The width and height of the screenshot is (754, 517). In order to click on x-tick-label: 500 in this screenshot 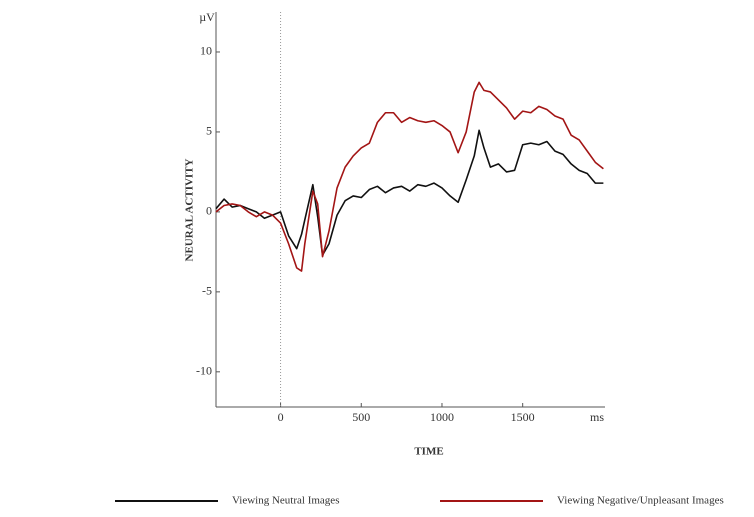, I will do `click(361, 417)`.